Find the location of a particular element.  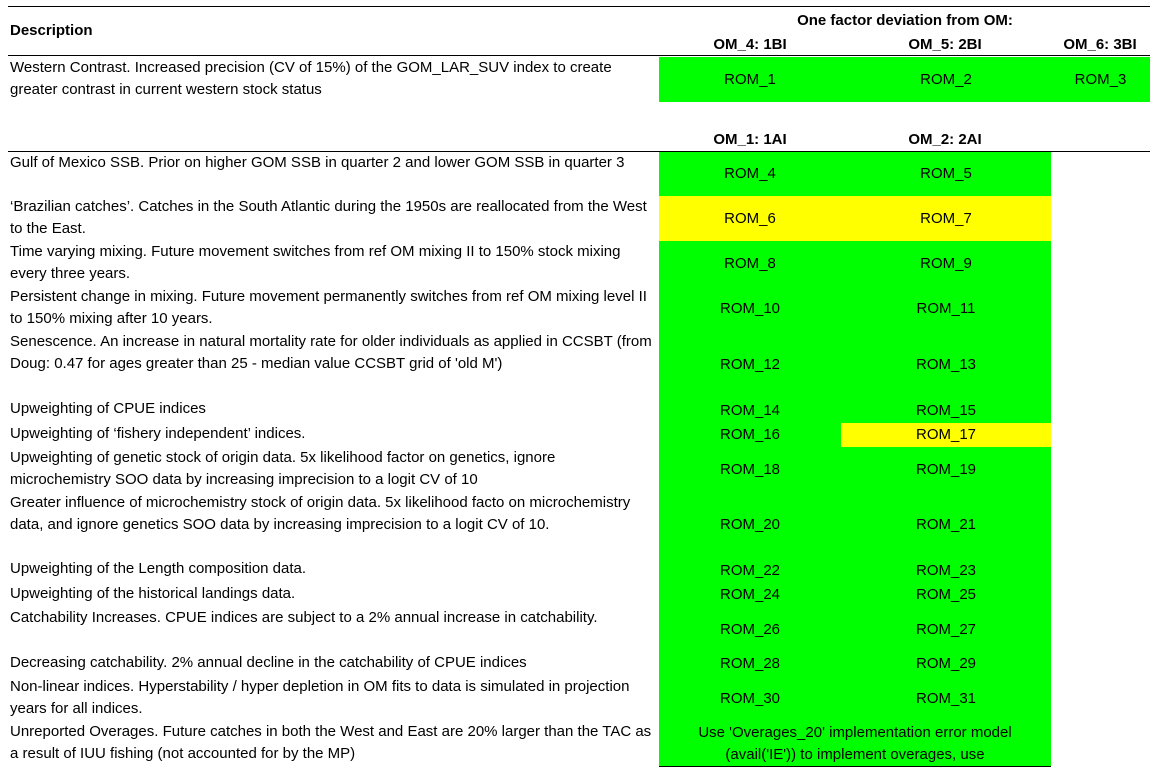

rom-cell: ROM_15 is located at coordinates (946, 410).